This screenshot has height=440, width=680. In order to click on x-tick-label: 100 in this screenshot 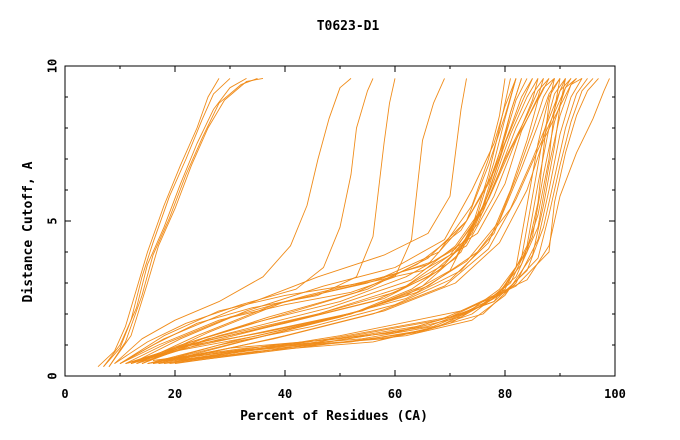, I will do `click(615, 394)`.